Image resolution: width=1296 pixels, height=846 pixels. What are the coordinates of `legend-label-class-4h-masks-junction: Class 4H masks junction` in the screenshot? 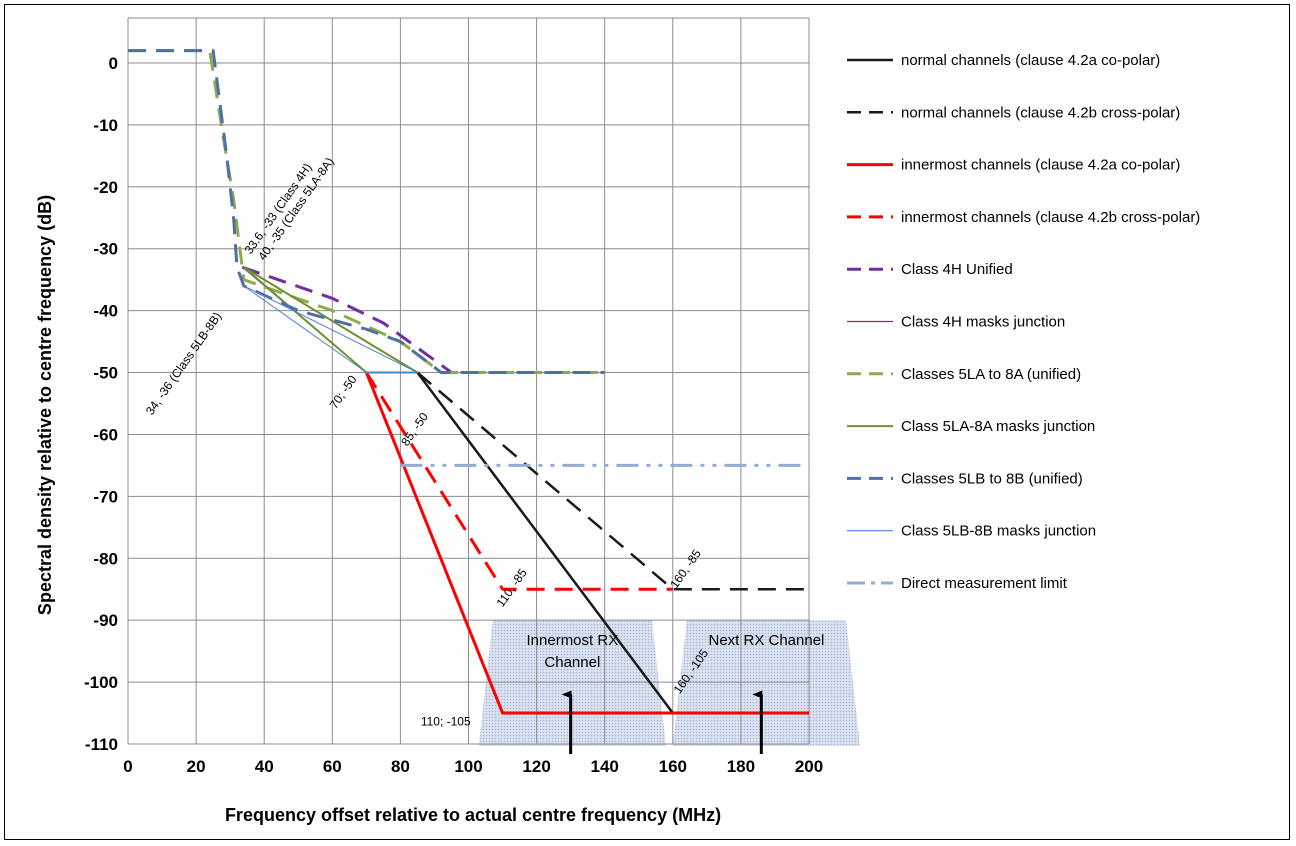 It's located at (983, 322).